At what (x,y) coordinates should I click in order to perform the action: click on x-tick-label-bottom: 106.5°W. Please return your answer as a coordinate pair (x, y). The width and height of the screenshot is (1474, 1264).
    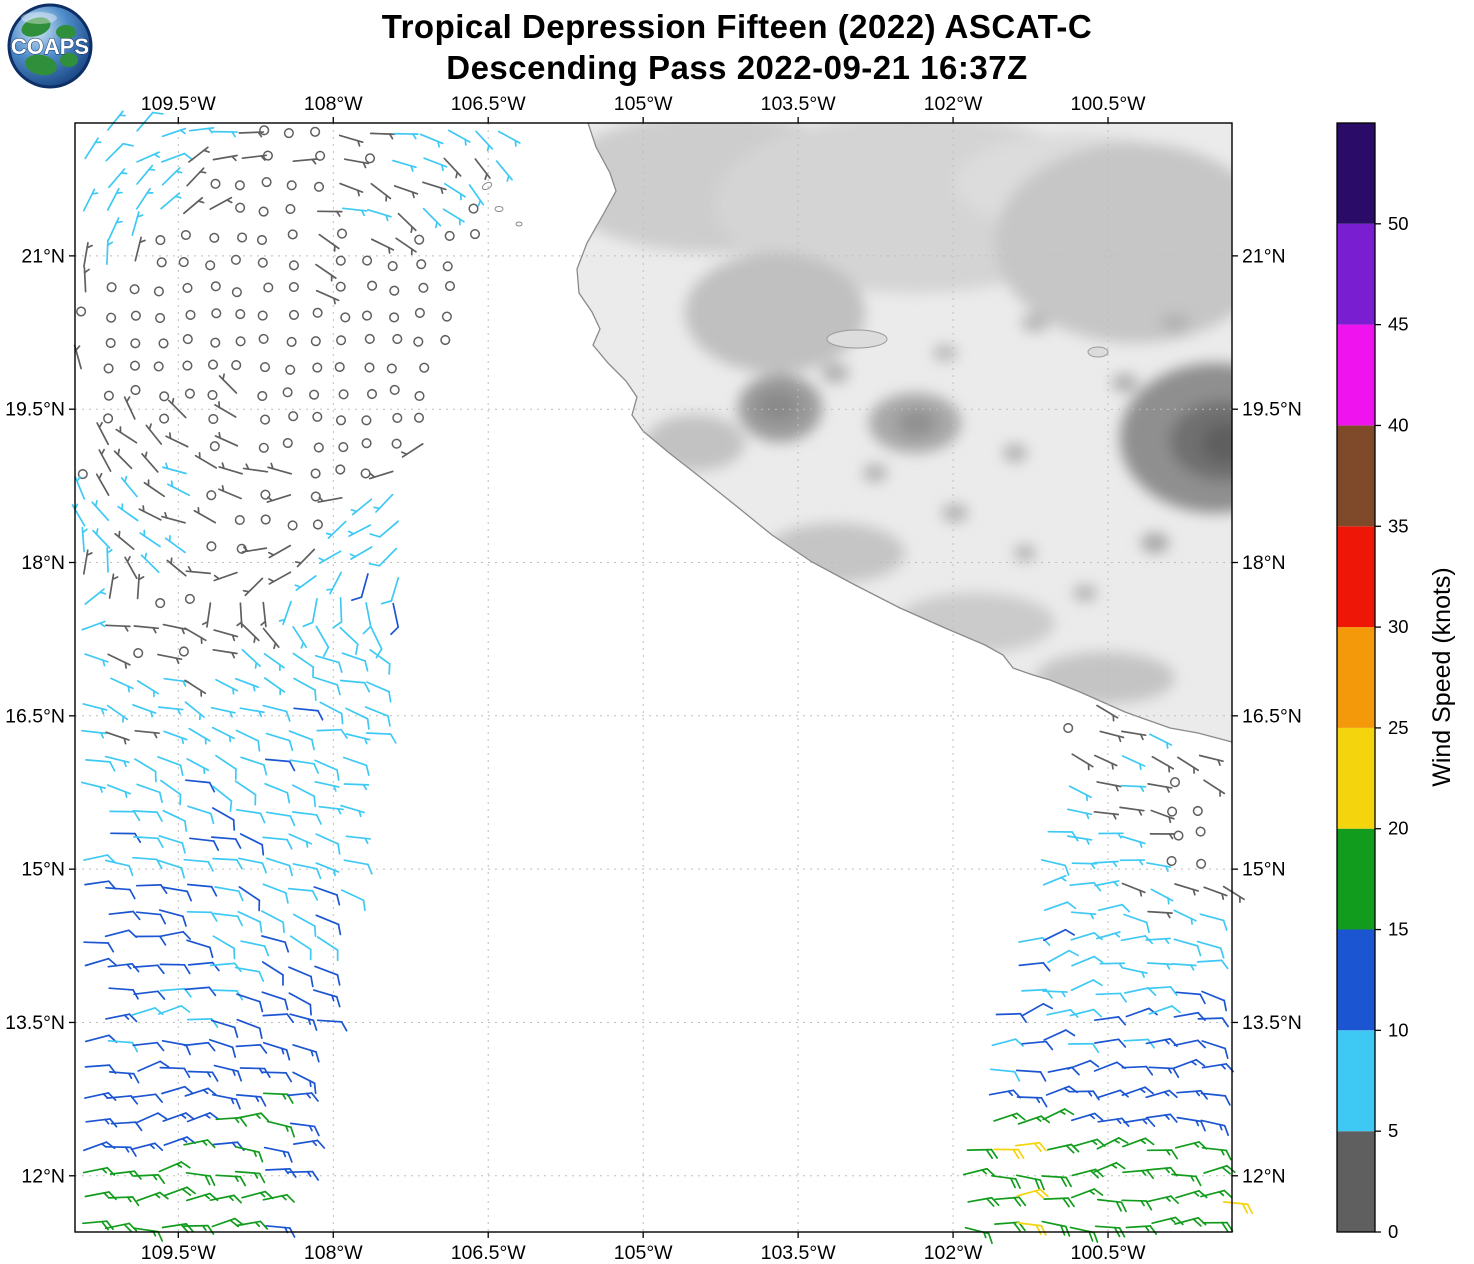
    Looking at the image, I should click on (489, 1253).